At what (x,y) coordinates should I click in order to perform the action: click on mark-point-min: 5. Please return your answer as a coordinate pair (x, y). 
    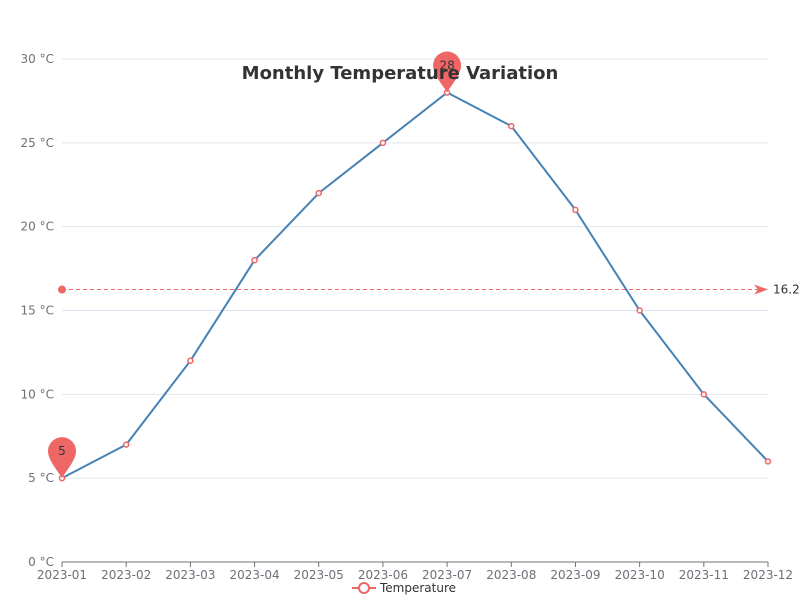
    Looking at the image, I should click on (62, 458).